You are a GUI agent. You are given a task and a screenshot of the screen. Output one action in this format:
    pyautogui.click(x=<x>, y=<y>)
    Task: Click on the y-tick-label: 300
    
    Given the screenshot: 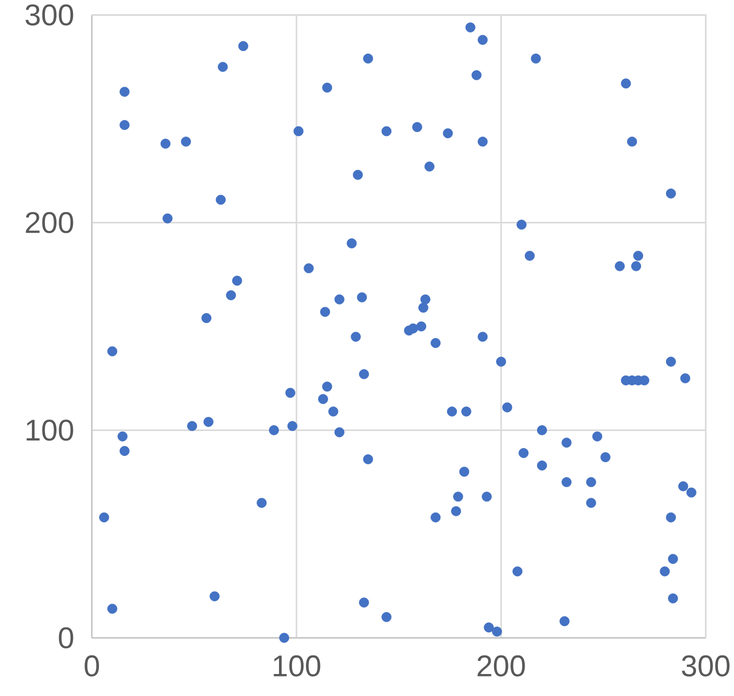 What is the action you would take?
    pyautogui.click(x=50, y=15)
    